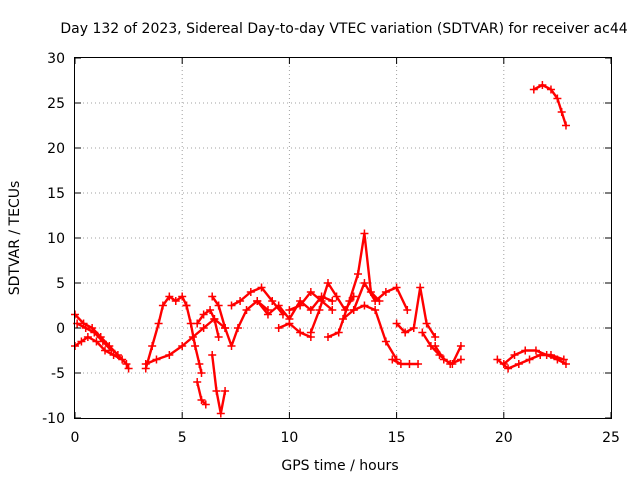 This screenshot has width=640, height=480. What do you see at coordinates (534, 357) in the screenshot?
I see `data-series-sat-x` at bounding box center [534, 357].